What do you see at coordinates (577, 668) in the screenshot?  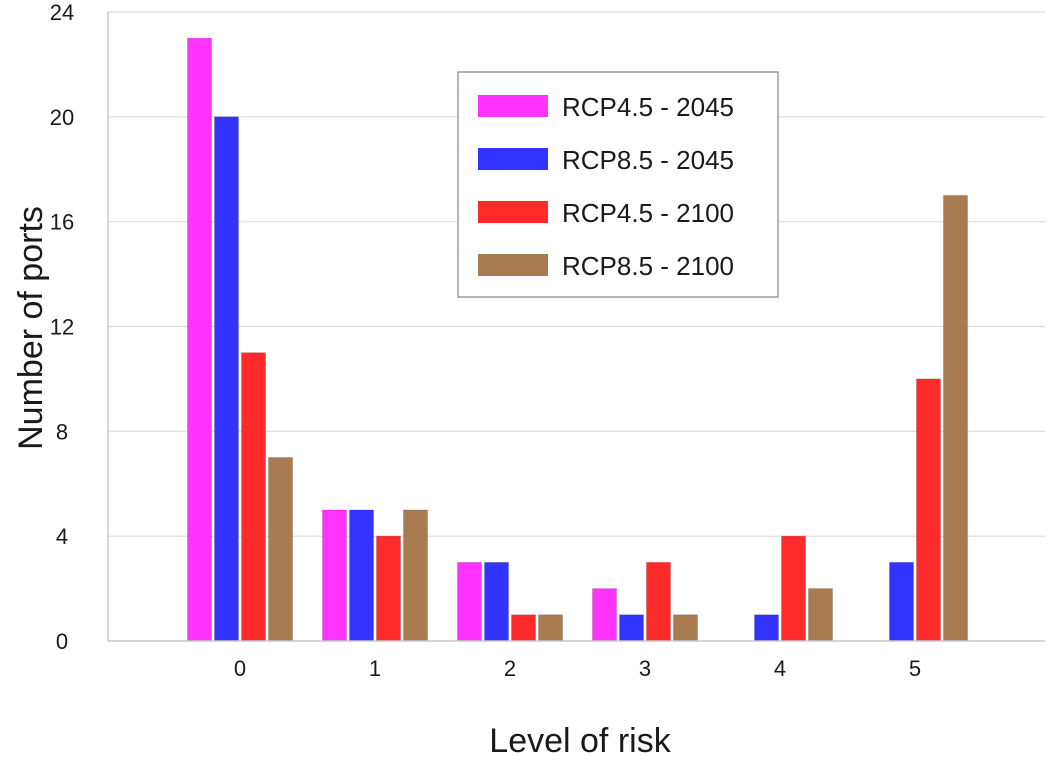 I see `x-tick-labels: 0 1 2 3 4 5` at bounding box center [577, 668].